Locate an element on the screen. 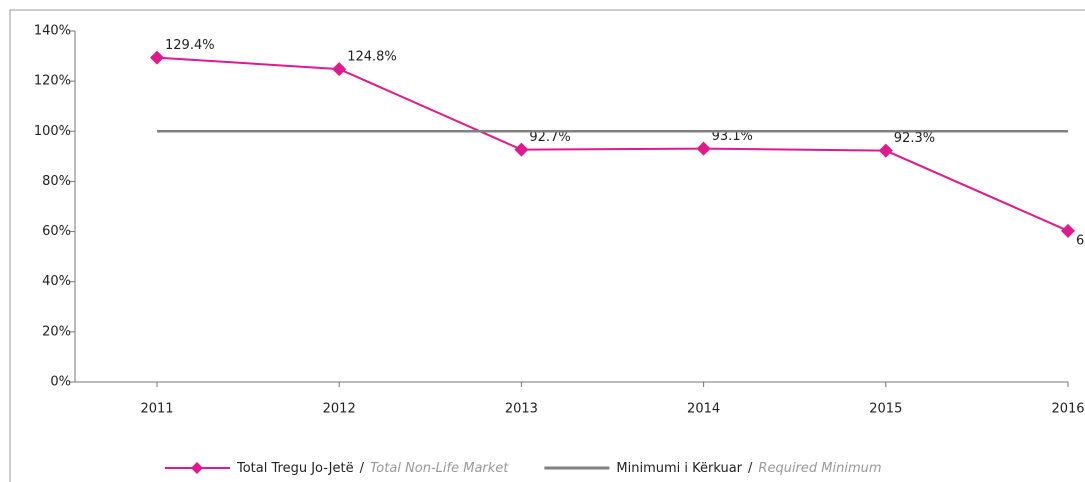 The width and height of the screenshot is (1085, 482). y-tick-label: 0% is located at coordinates (60, 382).